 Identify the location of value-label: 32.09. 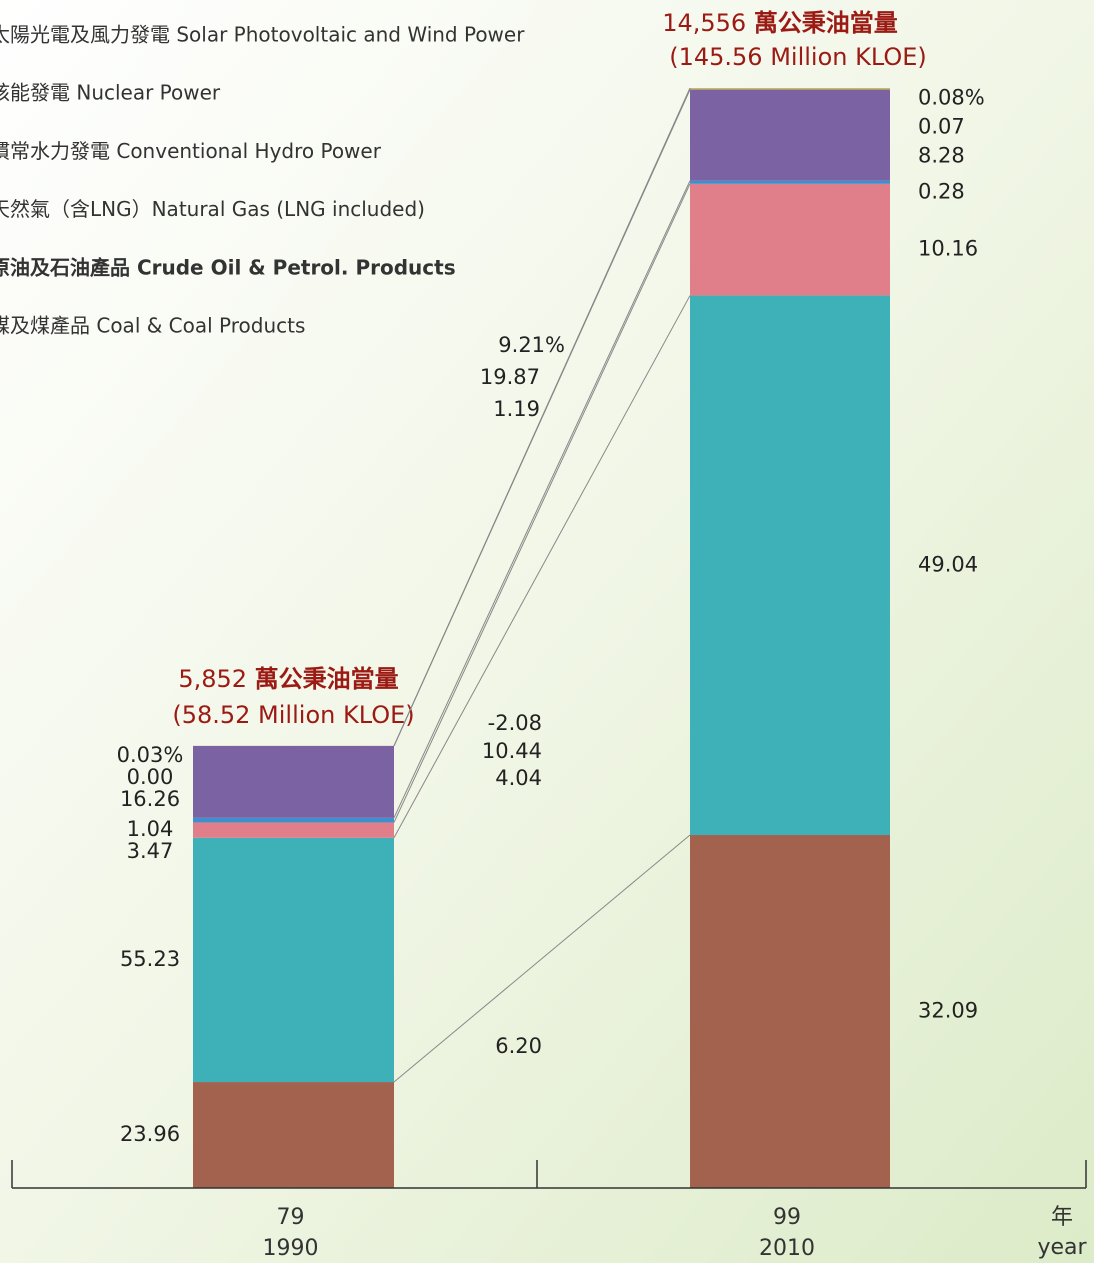
(948, 1011).